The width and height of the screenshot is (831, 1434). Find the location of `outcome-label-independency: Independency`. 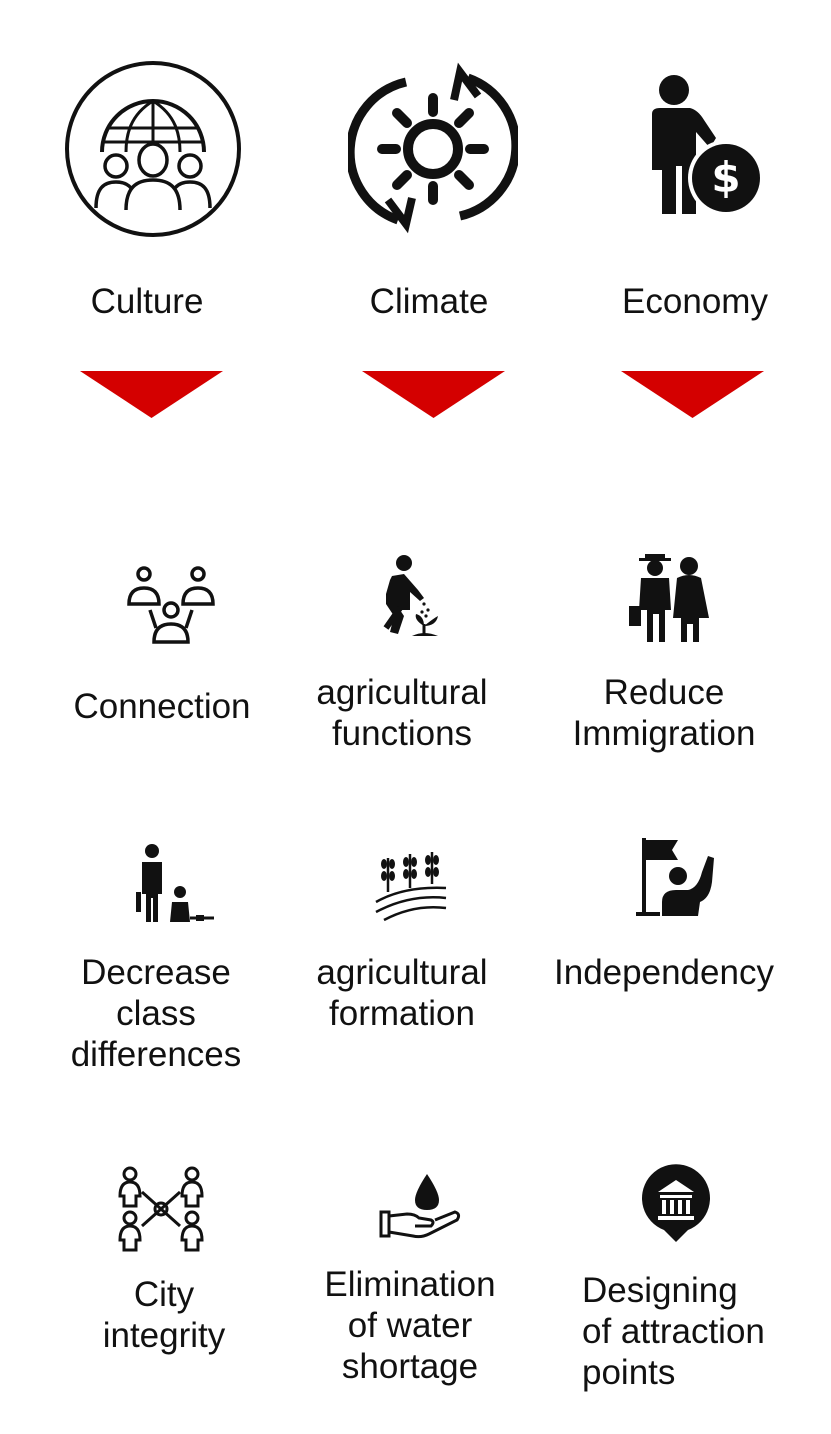

outcome-label-independency: Independency is located at coordinates (664, 972).